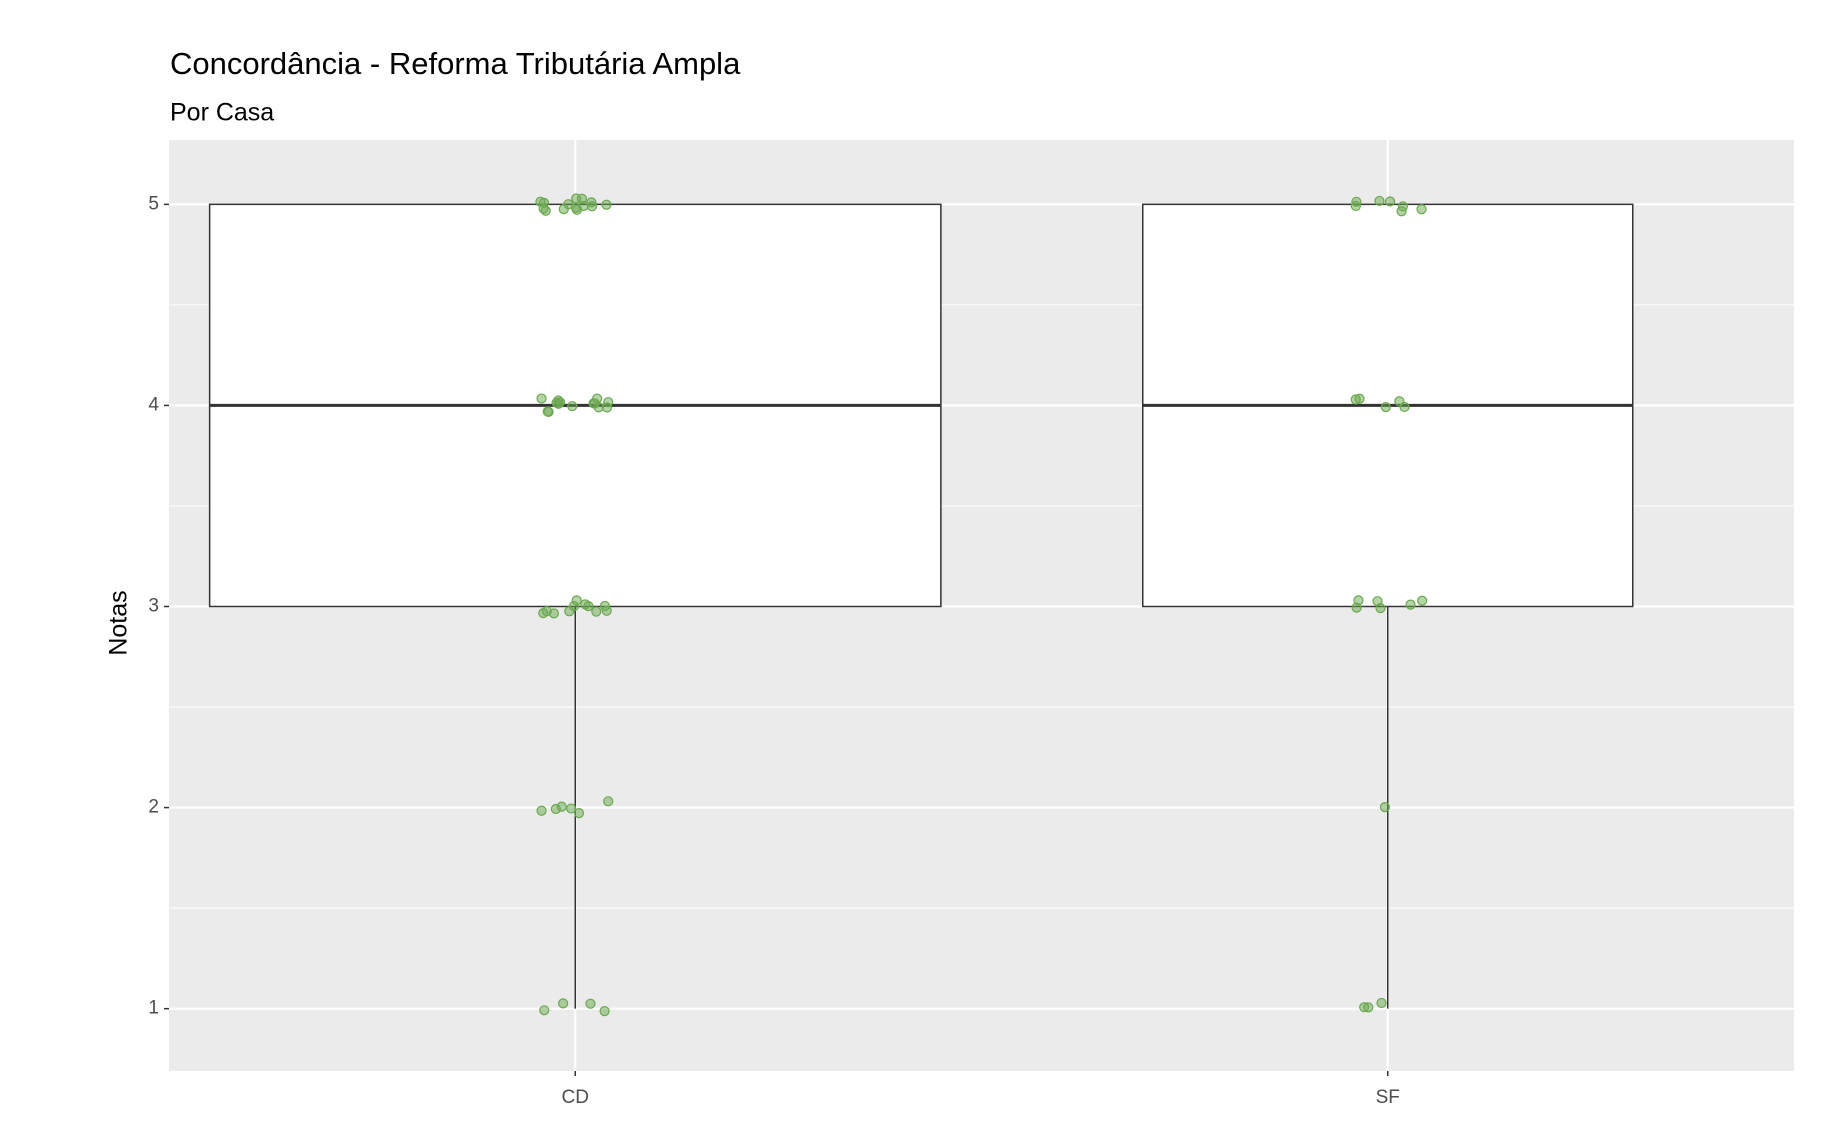 The width and height of the screenshot is (1846, 1124). I want to click on chart-title: Concordância - Reforma Tributária Ampla, so click(455, 63).